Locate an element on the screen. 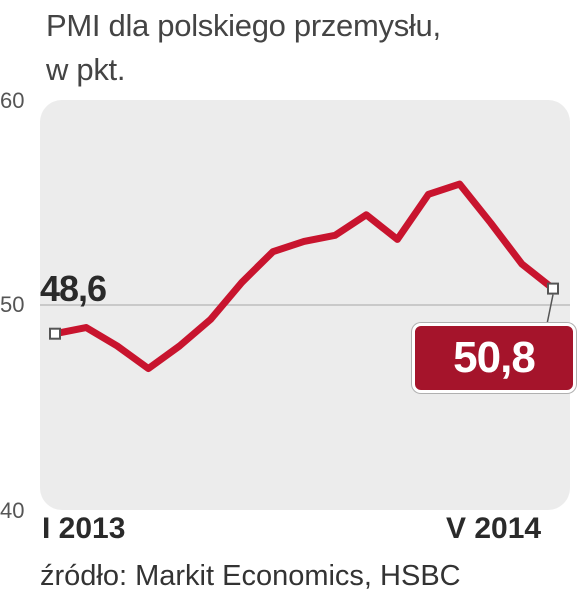 The width and height of the screenshot is (582, 602). source-note: źródło: Markit Economics, HSBC is located at coordinates (250, 576).